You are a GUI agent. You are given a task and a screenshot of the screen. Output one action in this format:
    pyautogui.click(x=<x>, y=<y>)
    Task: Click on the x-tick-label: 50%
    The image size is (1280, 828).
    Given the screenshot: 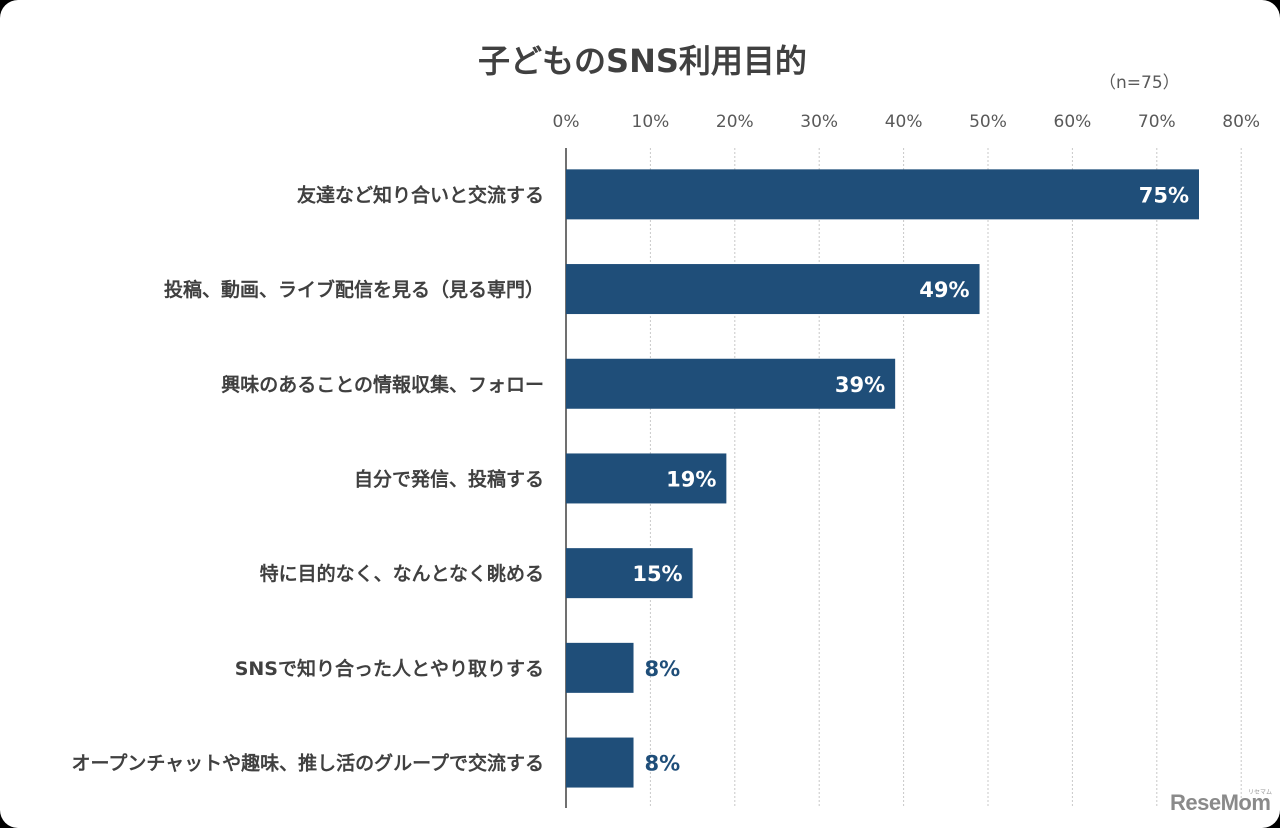 What is the action you would take?
    pyautogui.click(x=988, y=122)
    